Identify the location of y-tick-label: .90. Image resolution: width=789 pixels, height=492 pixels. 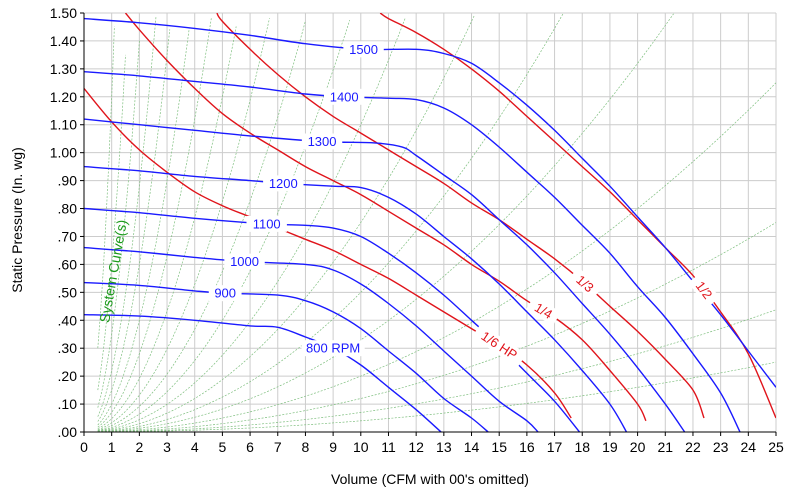
(68, 181).